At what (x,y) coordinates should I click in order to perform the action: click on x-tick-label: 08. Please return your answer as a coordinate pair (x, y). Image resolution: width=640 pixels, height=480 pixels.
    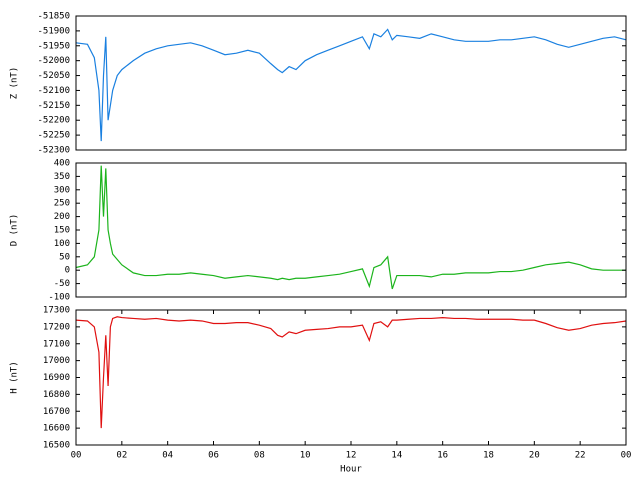
    Looking at the image, I should click on (259, 456).